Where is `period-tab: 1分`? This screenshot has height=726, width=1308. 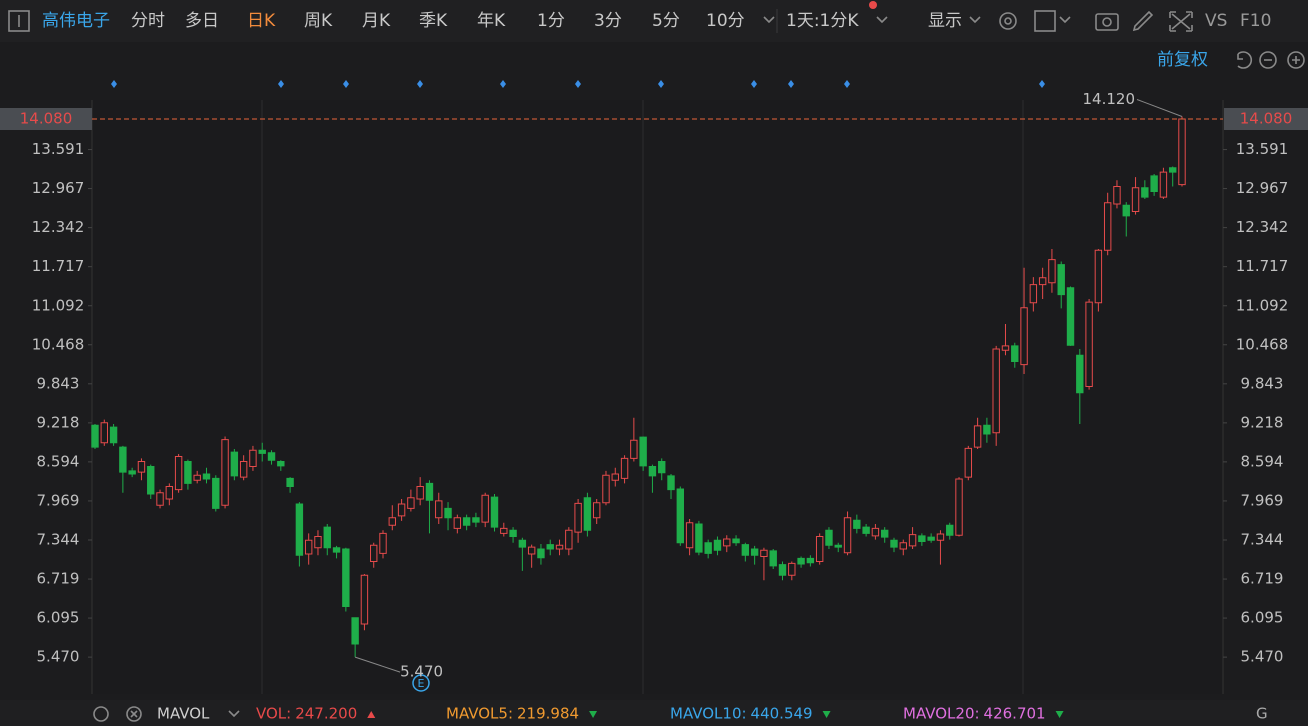 period-tab: 1分 is located at coordinates (551, 21).